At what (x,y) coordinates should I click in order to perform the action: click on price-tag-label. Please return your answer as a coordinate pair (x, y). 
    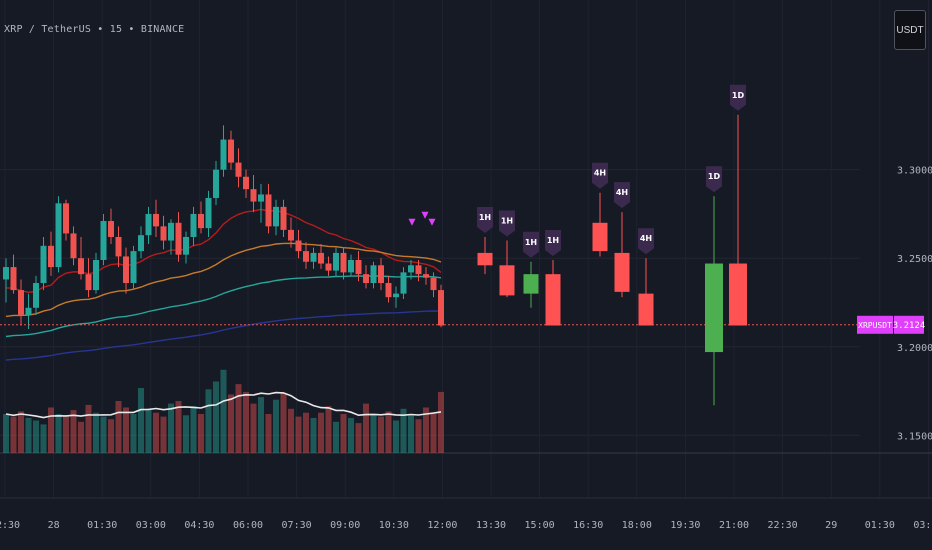
    Looking at the image, I should click on (875, 324).